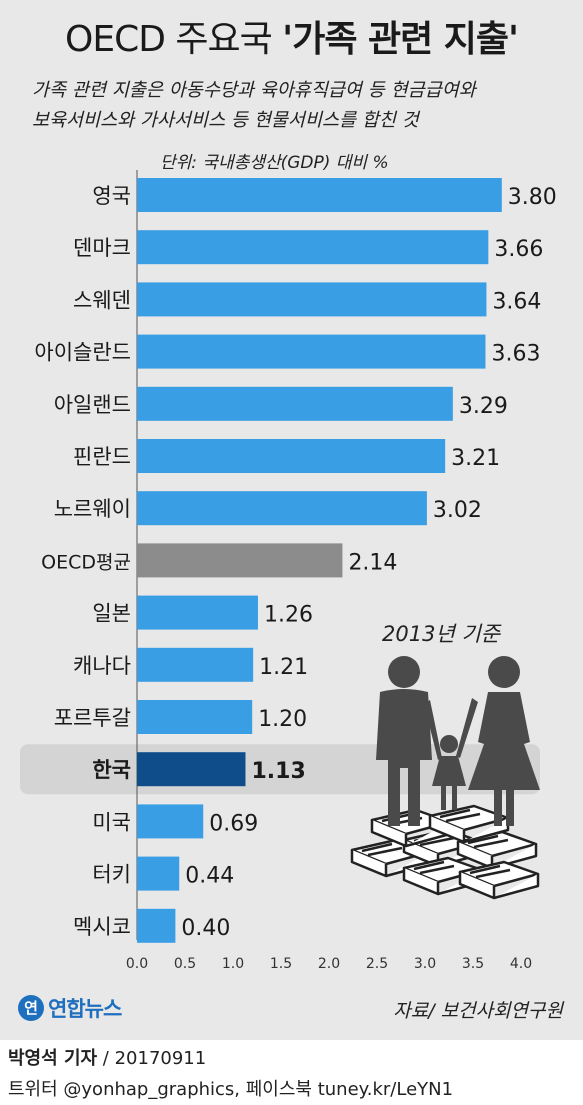 This screenshot has height=1105, width=583. What do you see at coordinates (233, 823) in the screenshot?
I see `value-label: 0.69` at bounding box center [233, 823].